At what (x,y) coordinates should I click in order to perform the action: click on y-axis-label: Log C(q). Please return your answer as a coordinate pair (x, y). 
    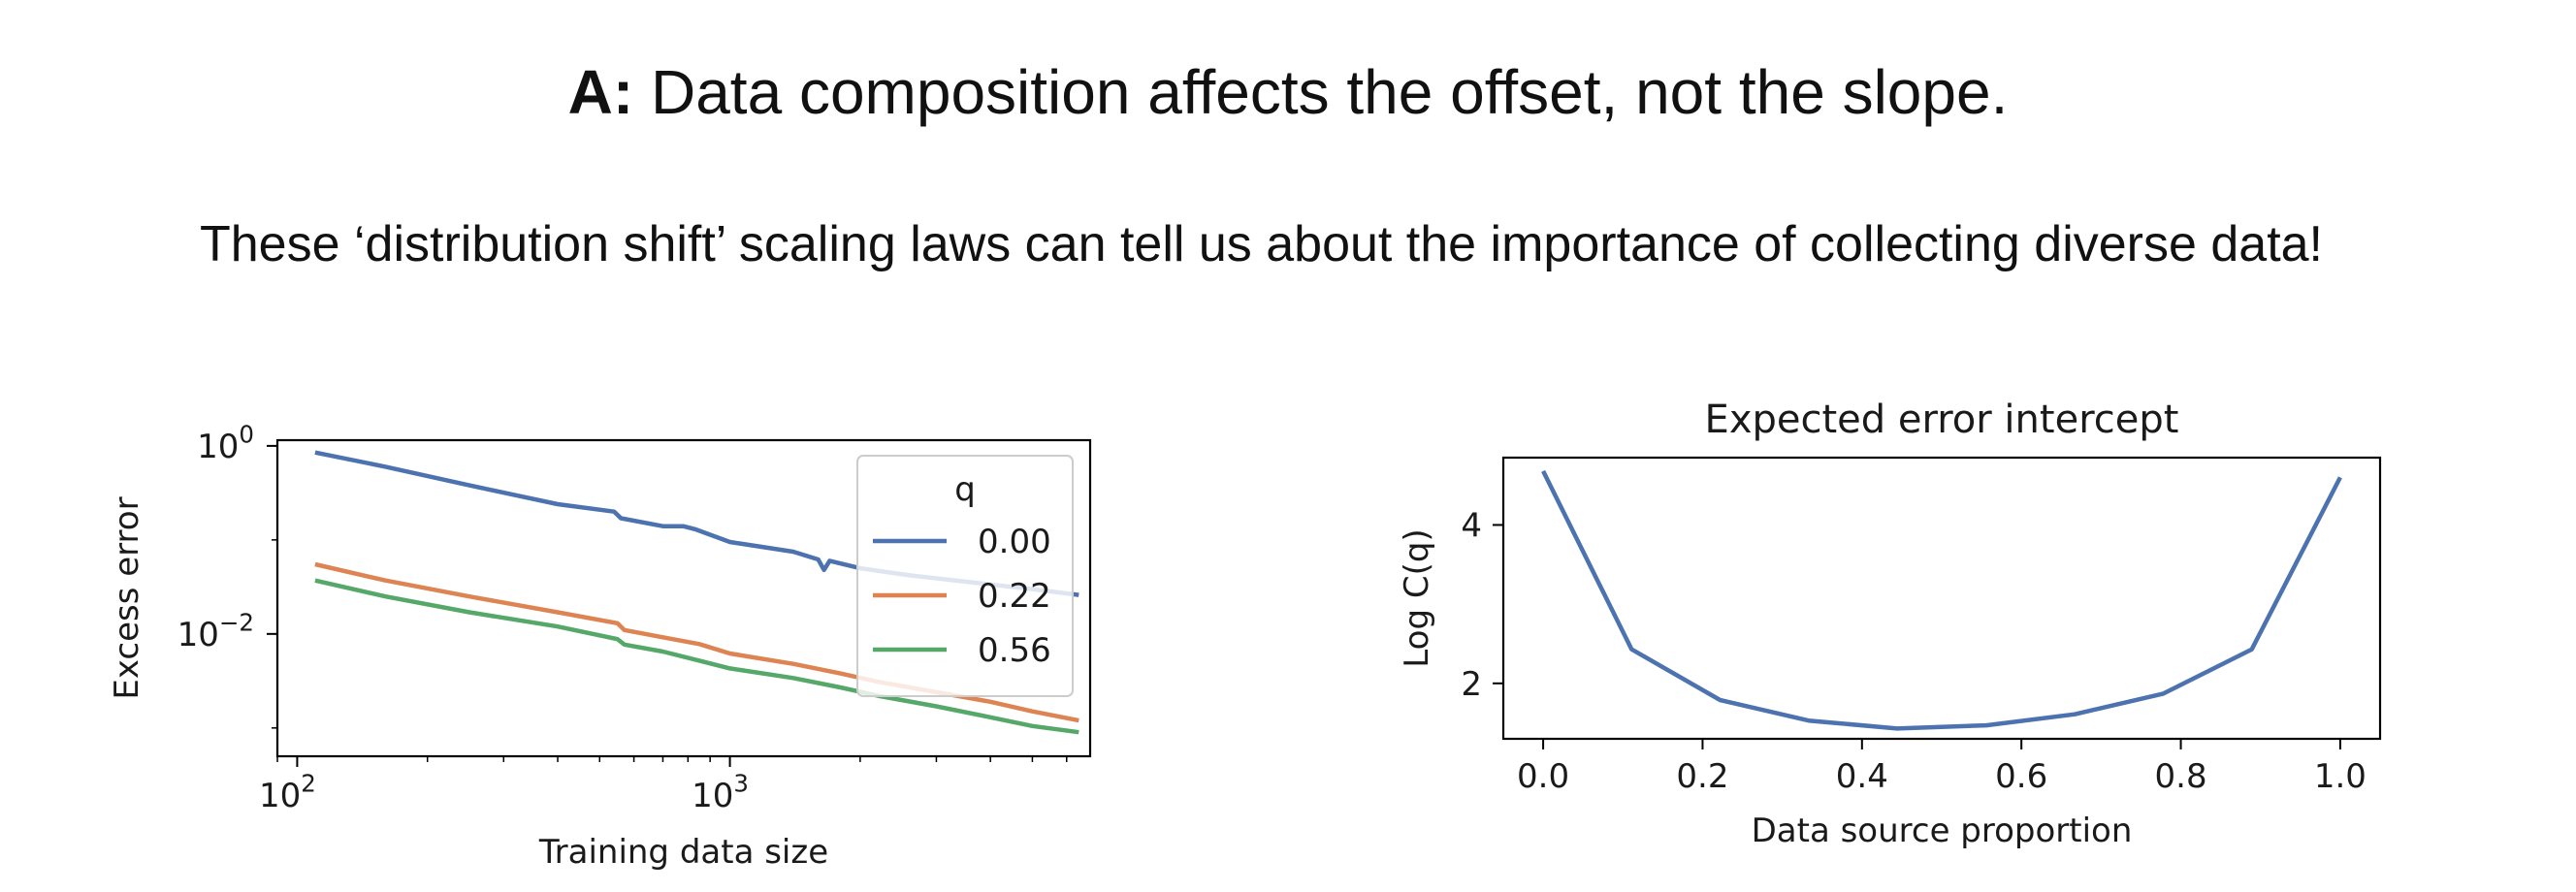
    Looking at the image, I should click on (1417, 597).